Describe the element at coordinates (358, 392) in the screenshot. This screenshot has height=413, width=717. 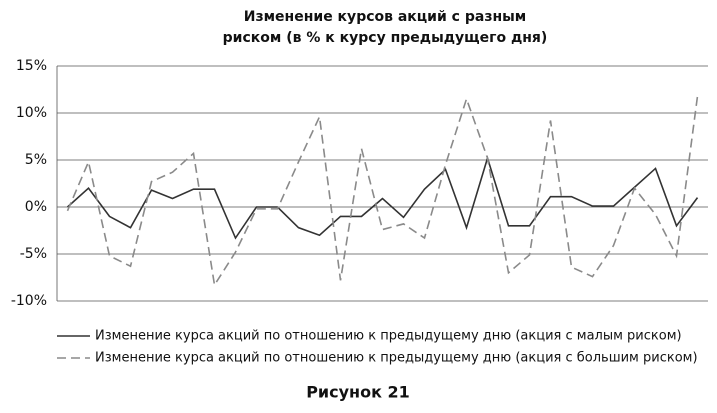
I see `caption: Рисунок 21` at that location.